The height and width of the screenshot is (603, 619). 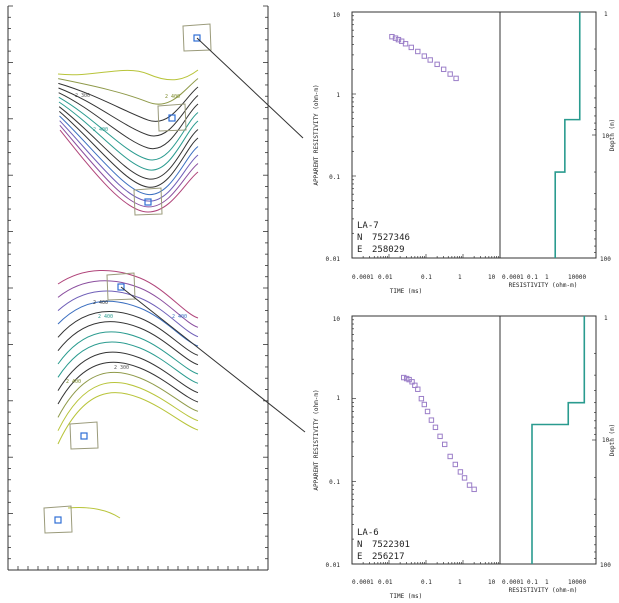 I want to click on xtick-la6-1: 1, so click(x=460, y=582).